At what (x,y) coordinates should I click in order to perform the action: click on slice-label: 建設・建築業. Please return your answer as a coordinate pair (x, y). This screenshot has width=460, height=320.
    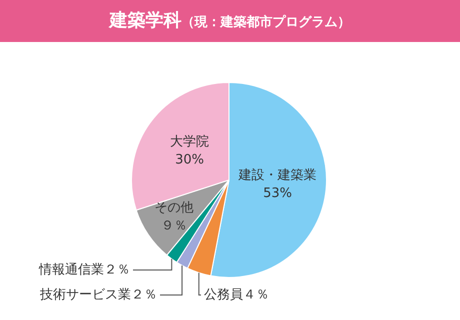
    Looking at the image, I should click on (277, 175).